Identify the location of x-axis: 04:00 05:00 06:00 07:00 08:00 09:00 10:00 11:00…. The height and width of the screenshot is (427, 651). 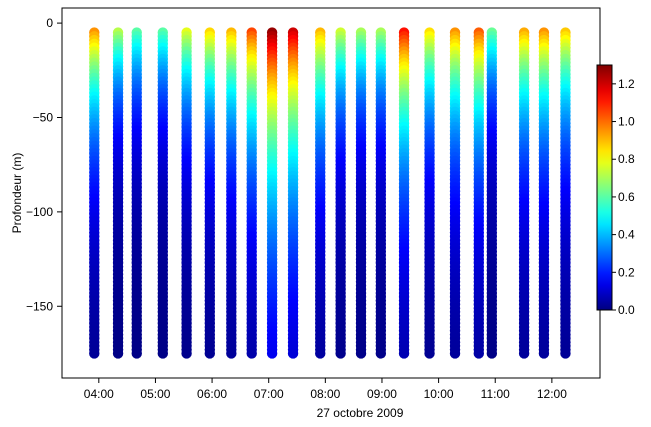
(325, 389).